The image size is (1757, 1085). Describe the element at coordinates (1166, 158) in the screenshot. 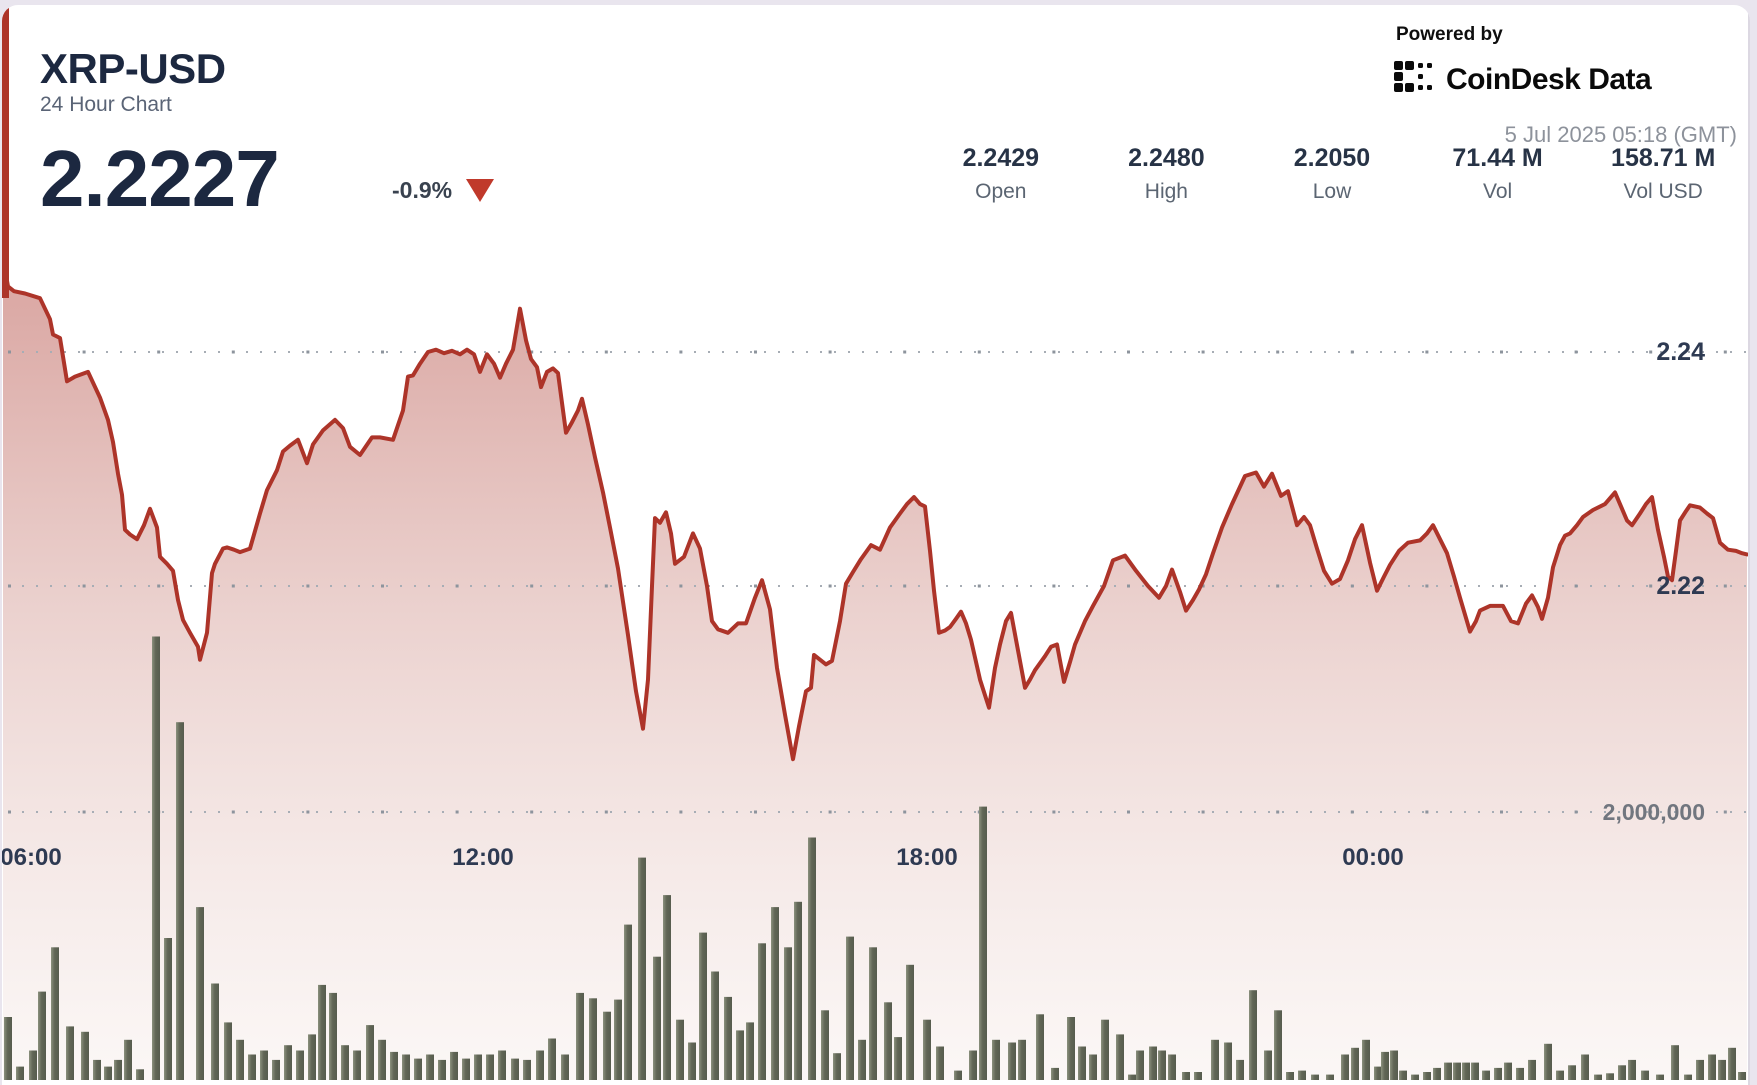

I see `stat-high-value: 2.2480` at that location.